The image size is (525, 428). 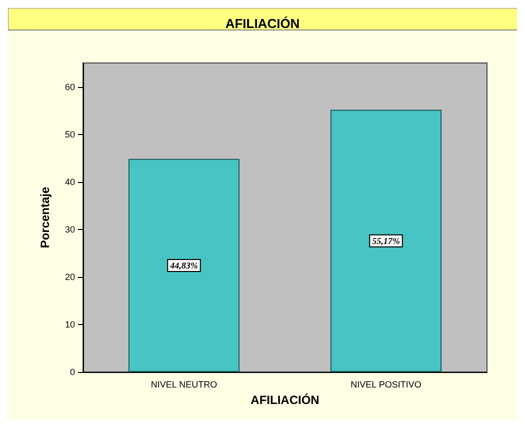 I want to click on x-tick-label: NIVEL NEUTRO, so click(x=184, y=385).